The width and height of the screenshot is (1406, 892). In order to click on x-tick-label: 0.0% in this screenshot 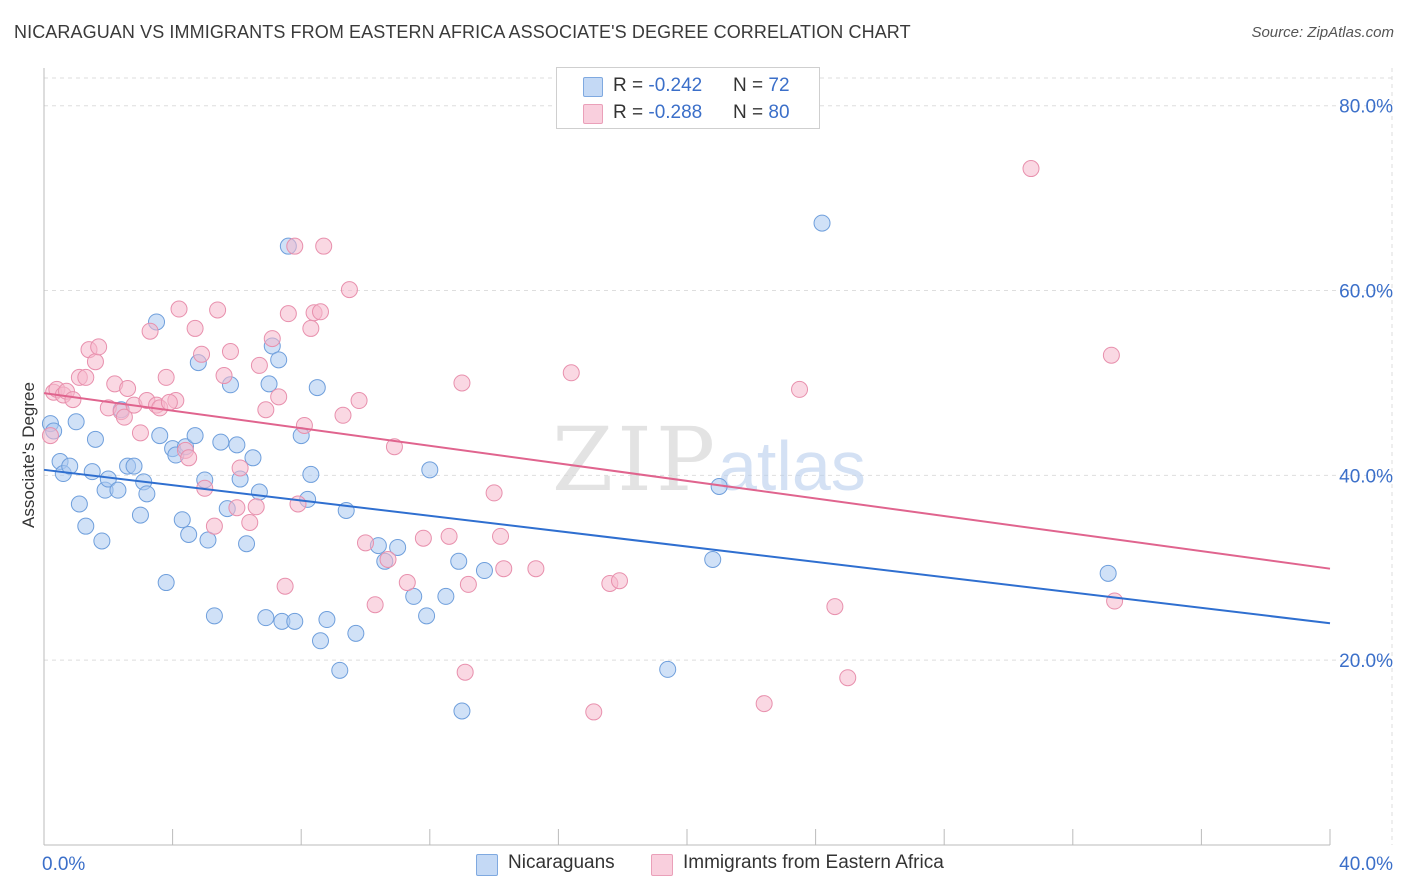, I will do `click(63, 864)`.